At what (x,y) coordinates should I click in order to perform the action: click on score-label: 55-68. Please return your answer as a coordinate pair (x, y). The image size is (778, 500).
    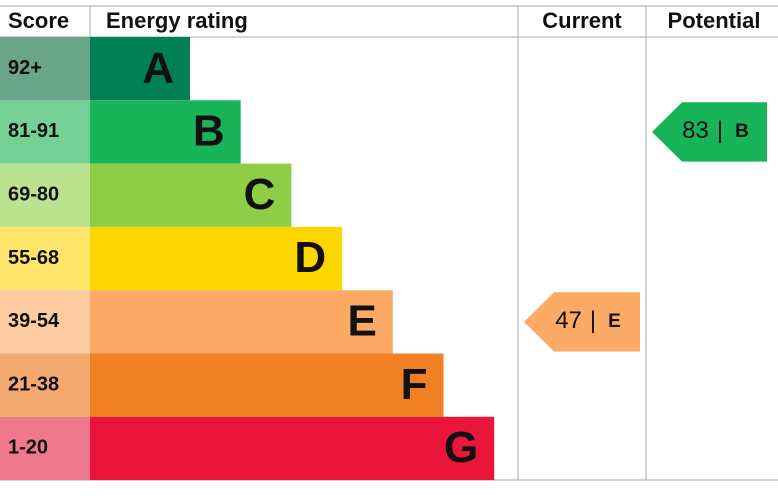
    Looking at the image, I should click on (33, 258).